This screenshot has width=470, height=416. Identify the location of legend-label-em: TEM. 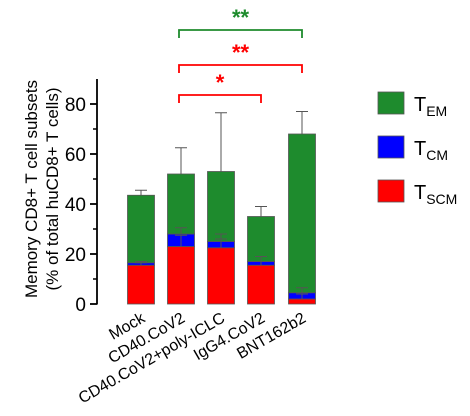
(430, 106).